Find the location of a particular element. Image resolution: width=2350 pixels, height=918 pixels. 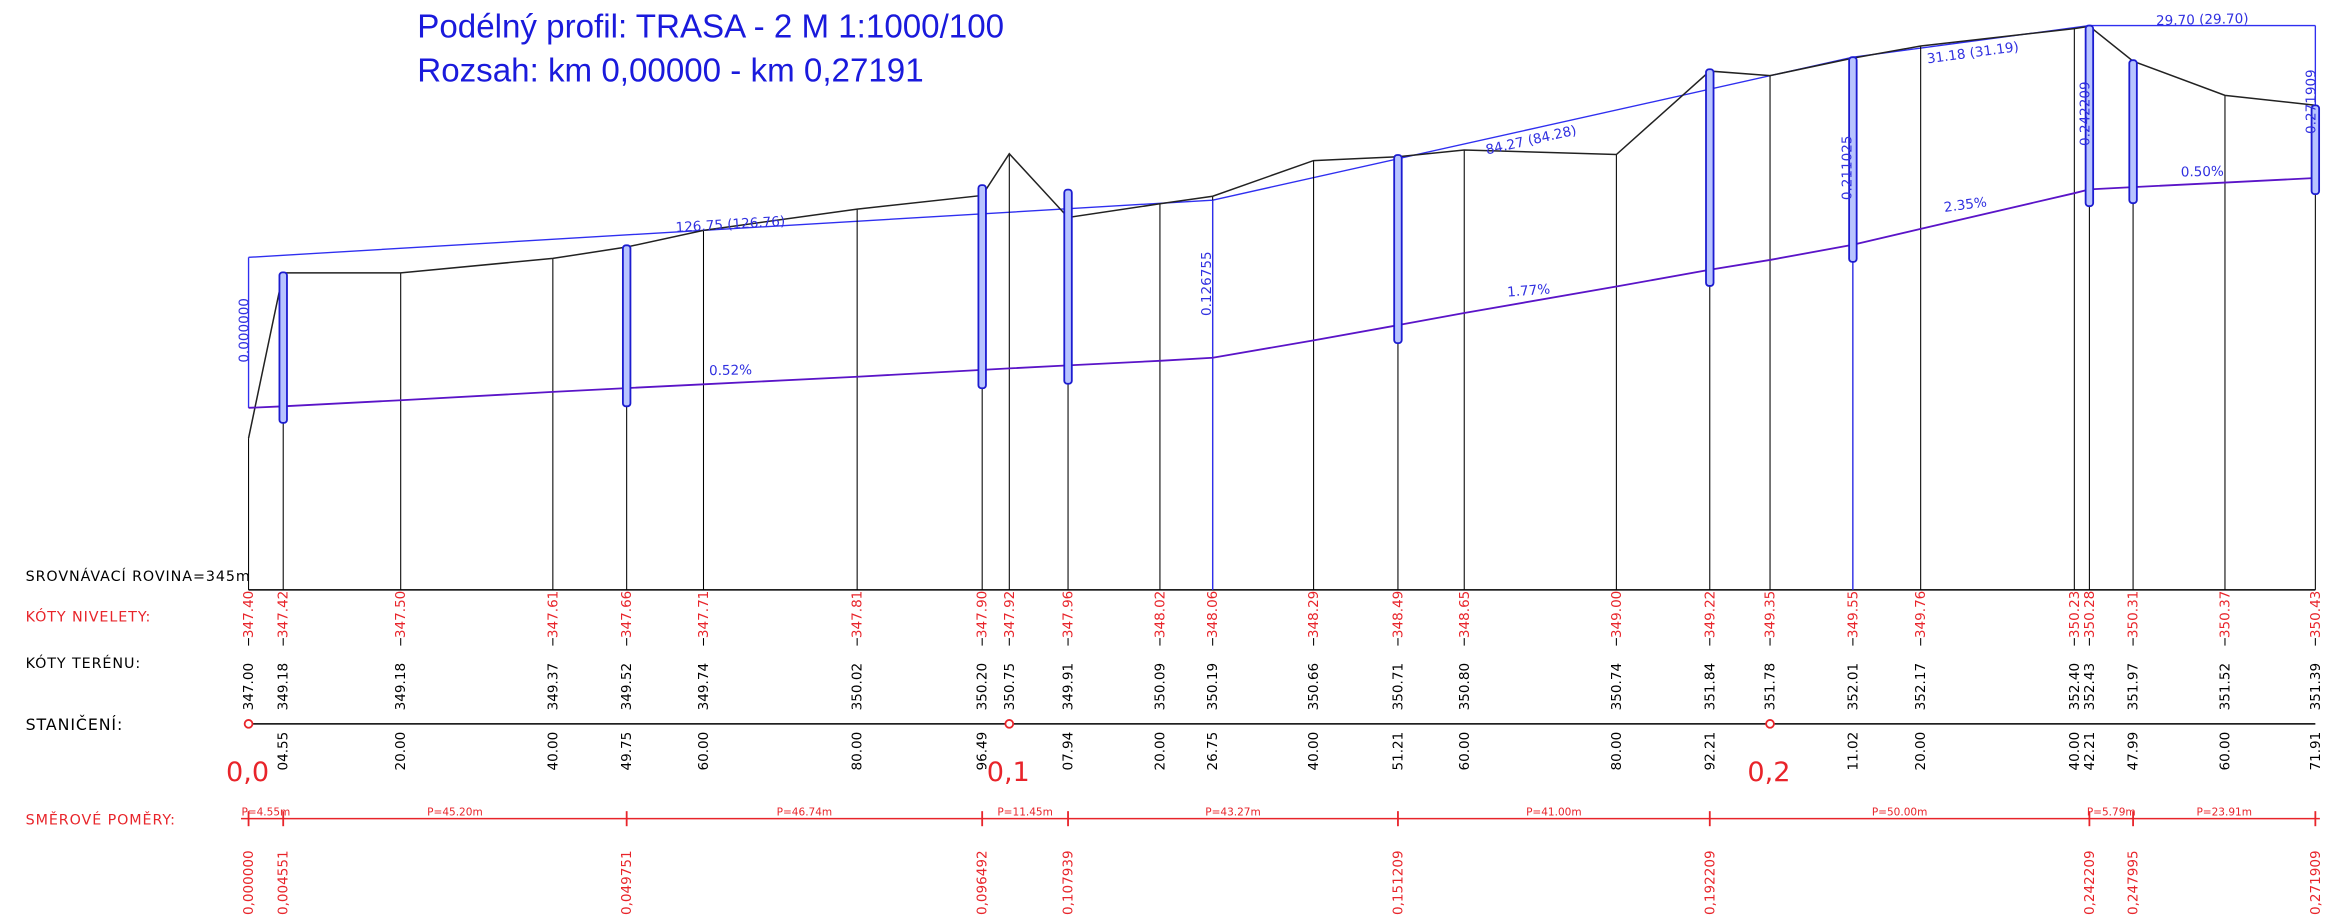

vertex-chainage: 0.211025 is located at coordinates (1847, 168).